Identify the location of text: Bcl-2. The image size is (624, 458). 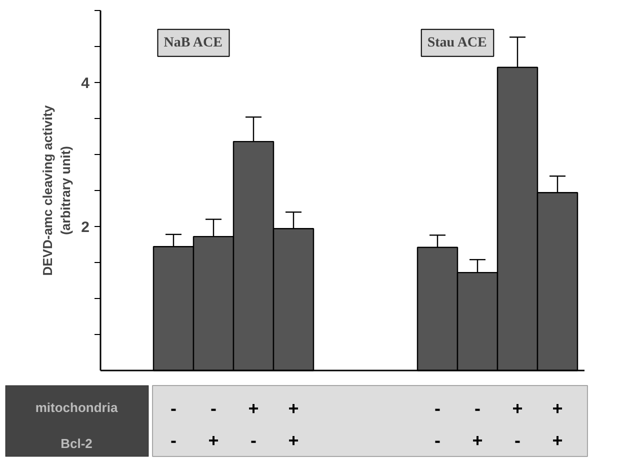
(76, 443).